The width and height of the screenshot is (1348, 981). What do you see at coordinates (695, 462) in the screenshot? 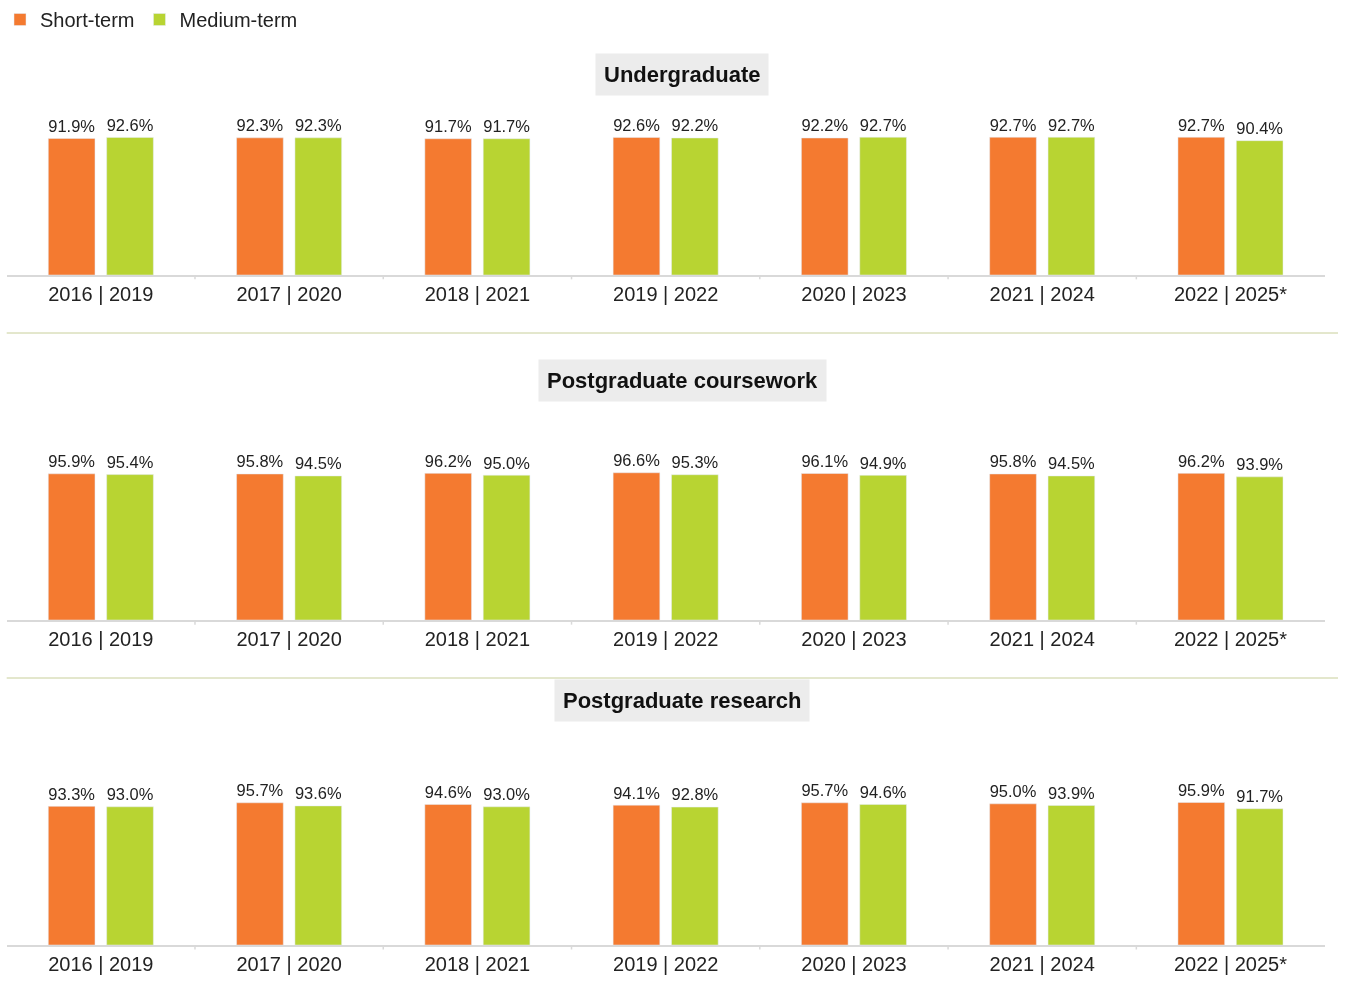
I see `data-label: 95.3%` at bounding box center [695, 462].